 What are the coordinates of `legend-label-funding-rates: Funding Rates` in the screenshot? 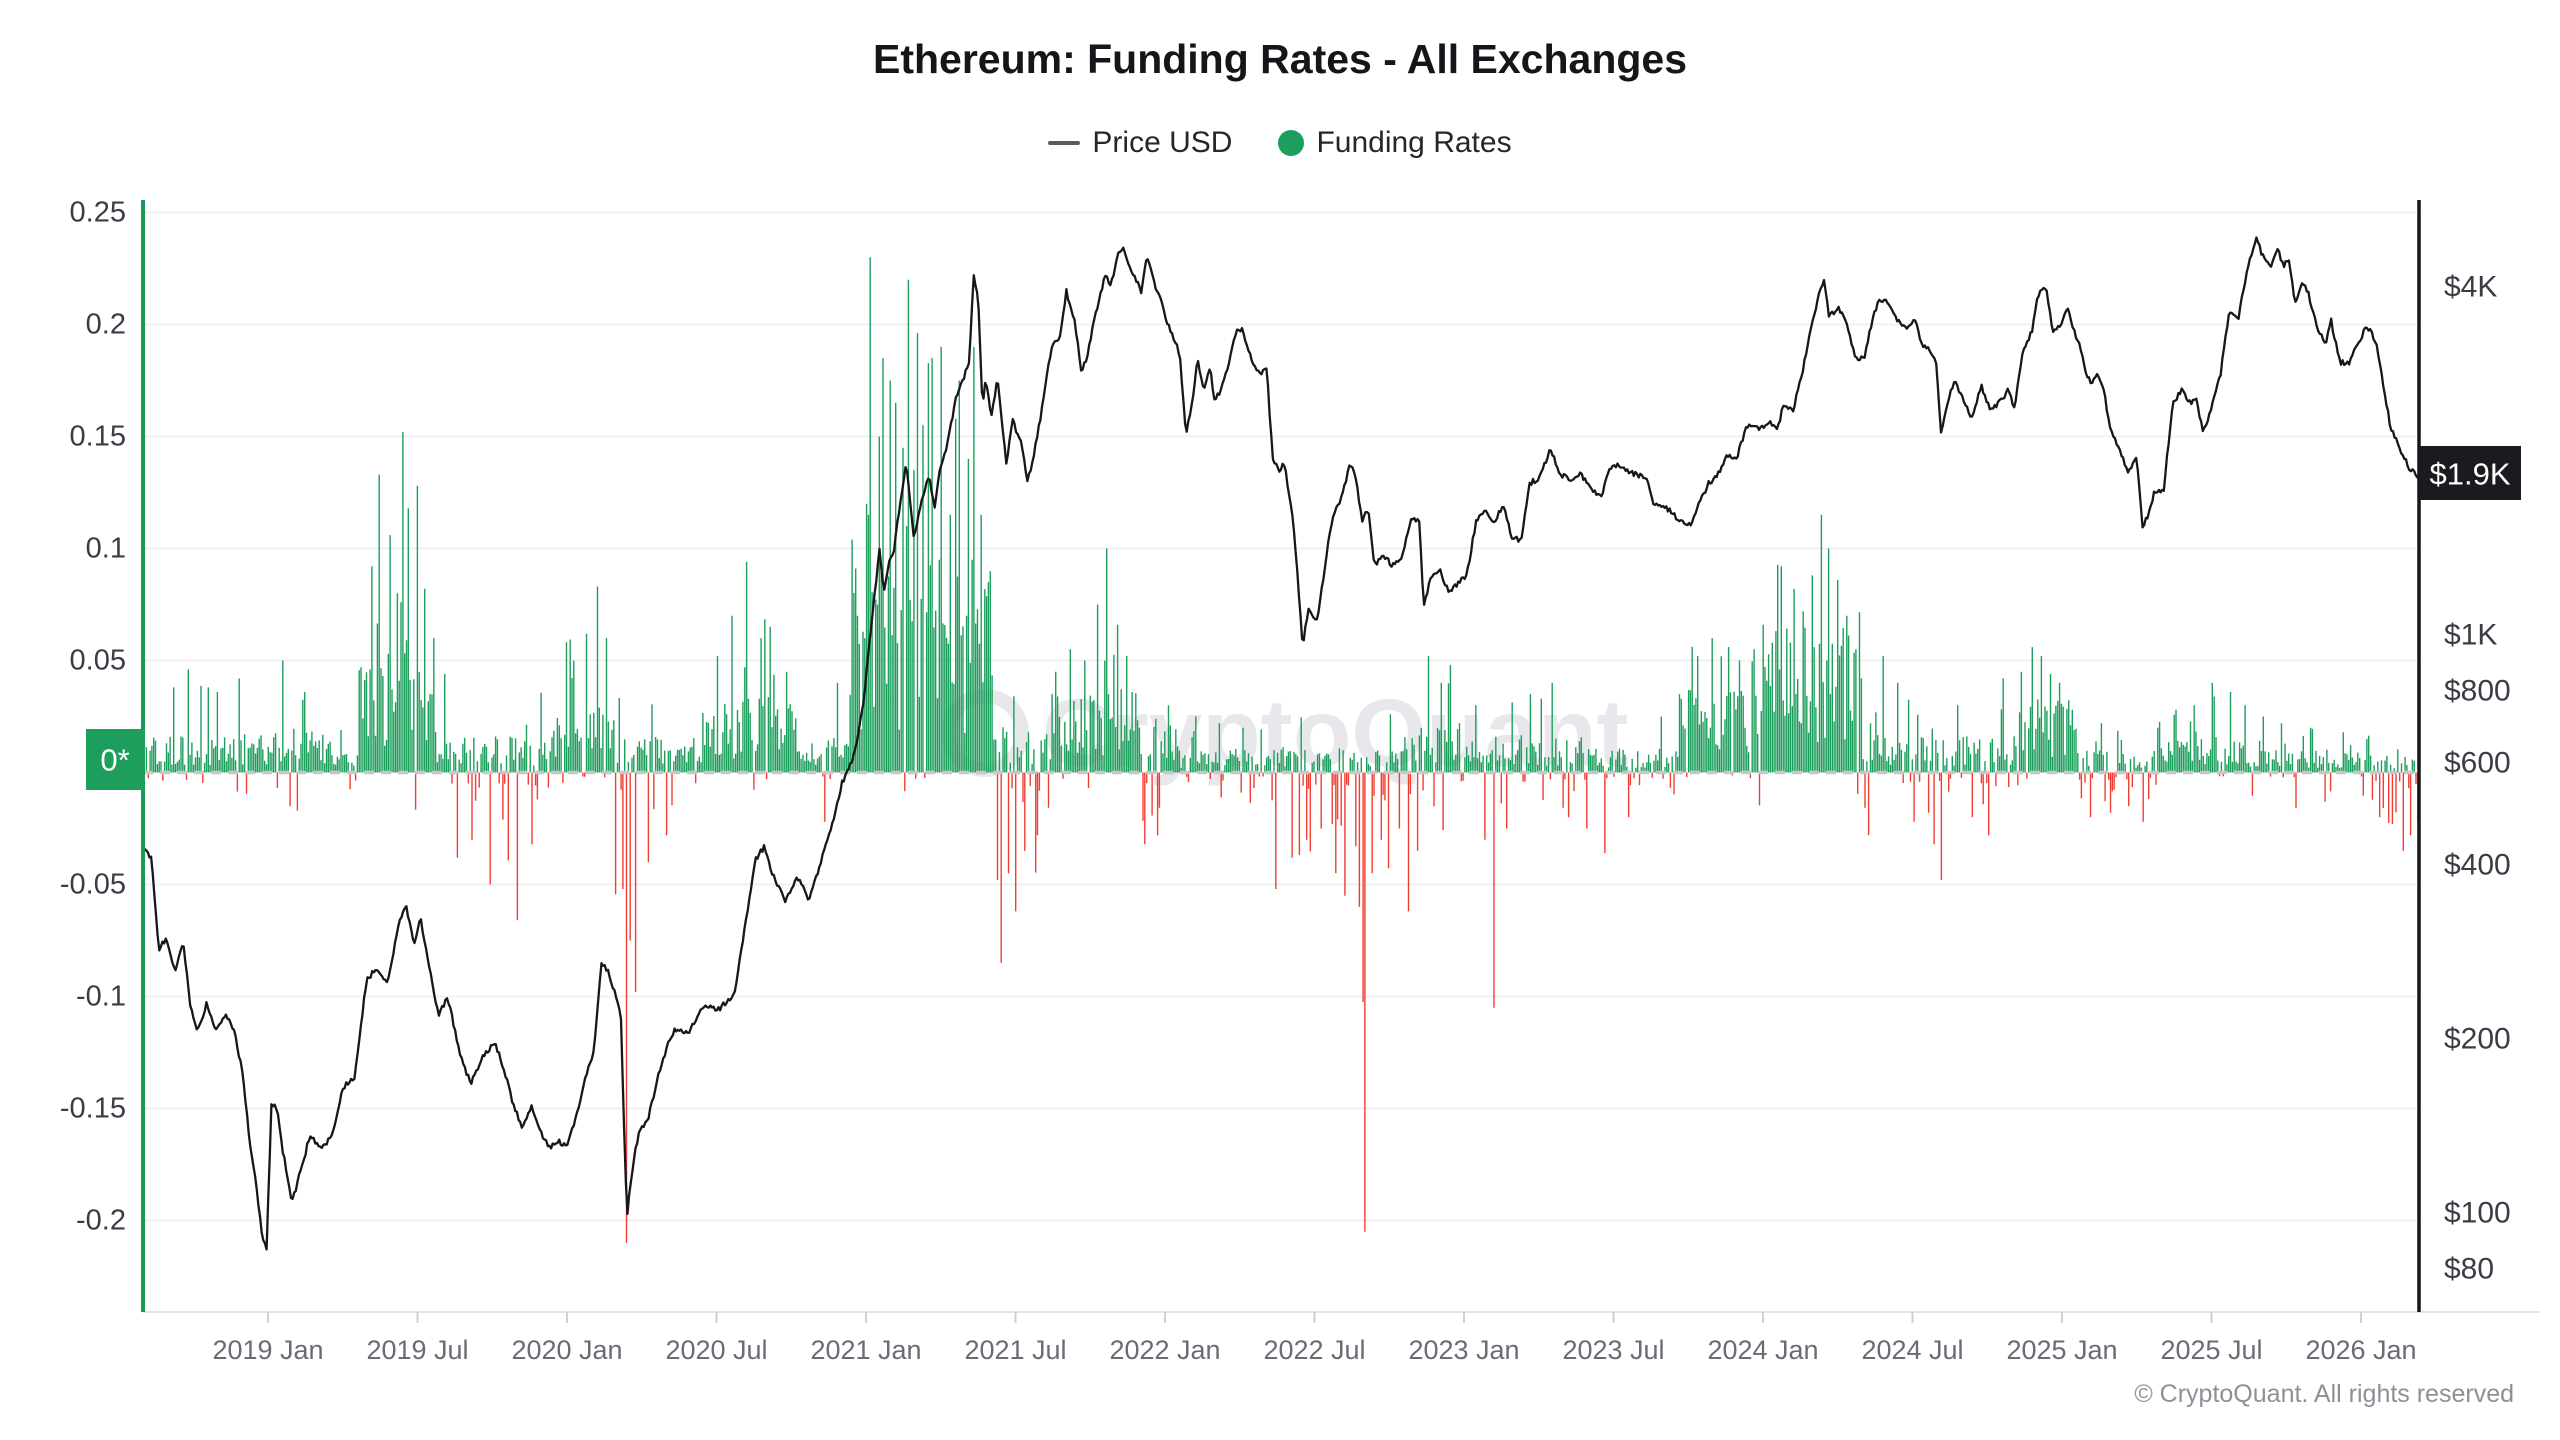 It's located at (1414, 142).